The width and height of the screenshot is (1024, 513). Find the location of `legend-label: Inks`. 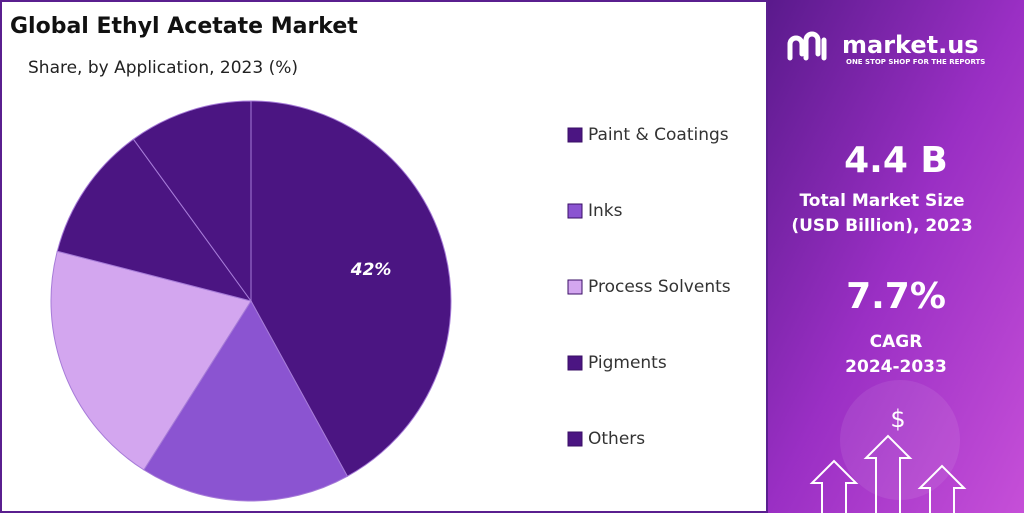

legend-label: Inks is located at coordinates (605, 211).